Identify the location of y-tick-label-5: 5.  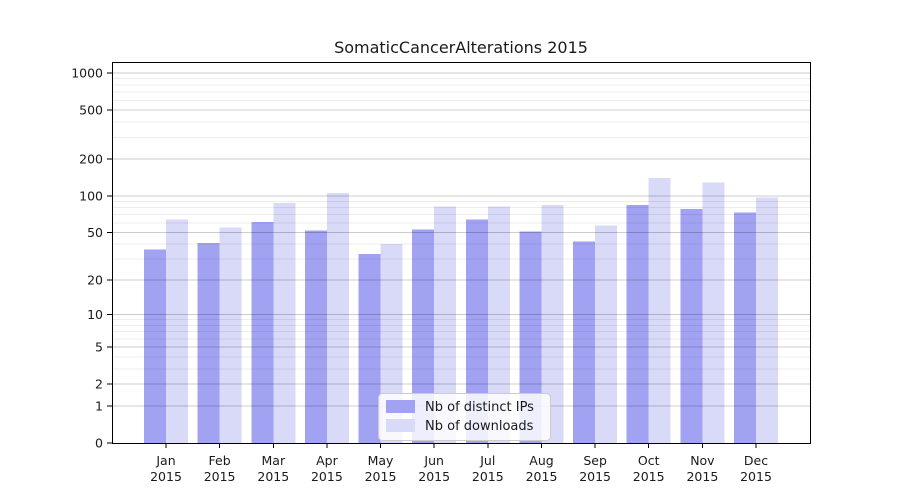
(99, 347).